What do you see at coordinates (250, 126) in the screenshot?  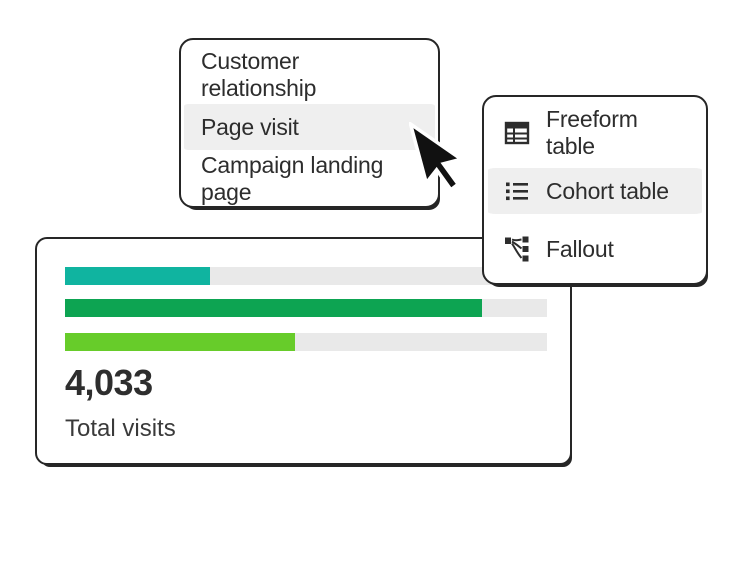 I see `menu-item-label: Page visit` at bounding box center [250, 126].